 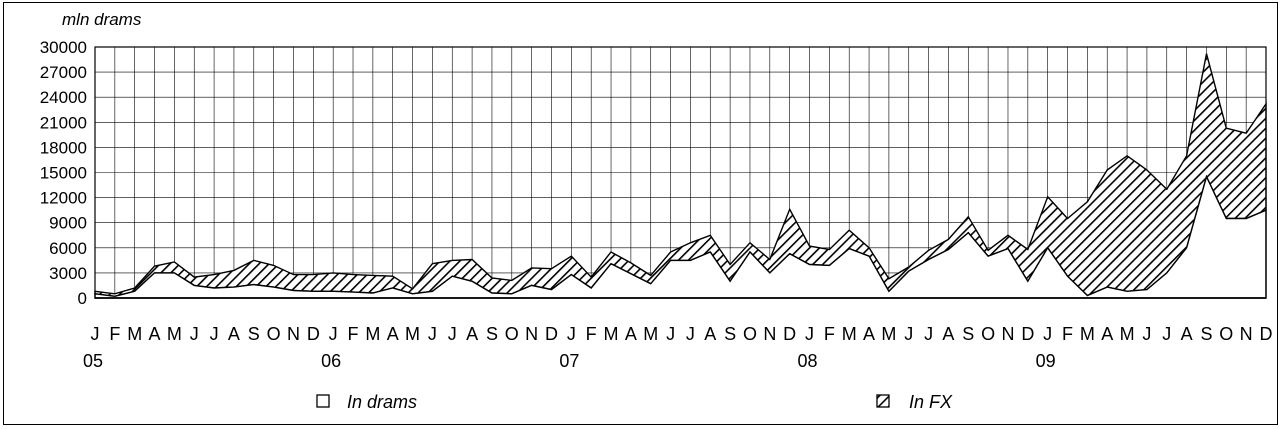 I want to click on year-label: 08, so click(x=808, y=361).